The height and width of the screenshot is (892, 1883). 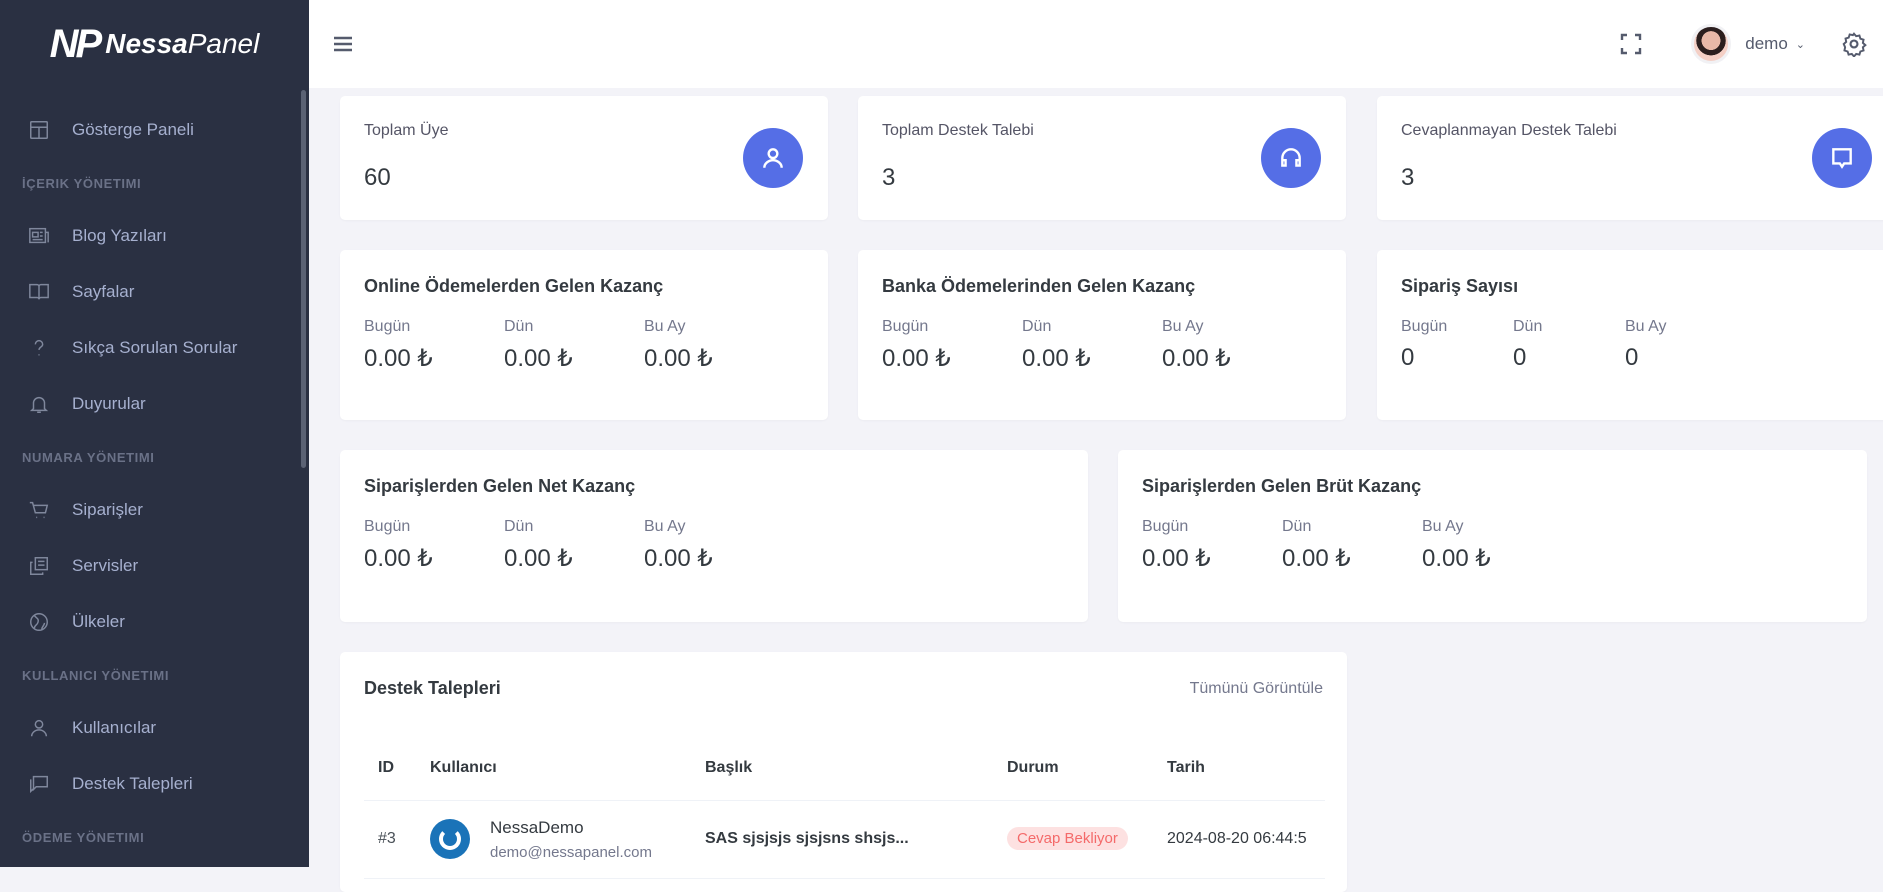 What do you see at coordinates (154, 566) in the screenshot?
I see `sidebar-item: Servisler` at bounding box center [154, 566].